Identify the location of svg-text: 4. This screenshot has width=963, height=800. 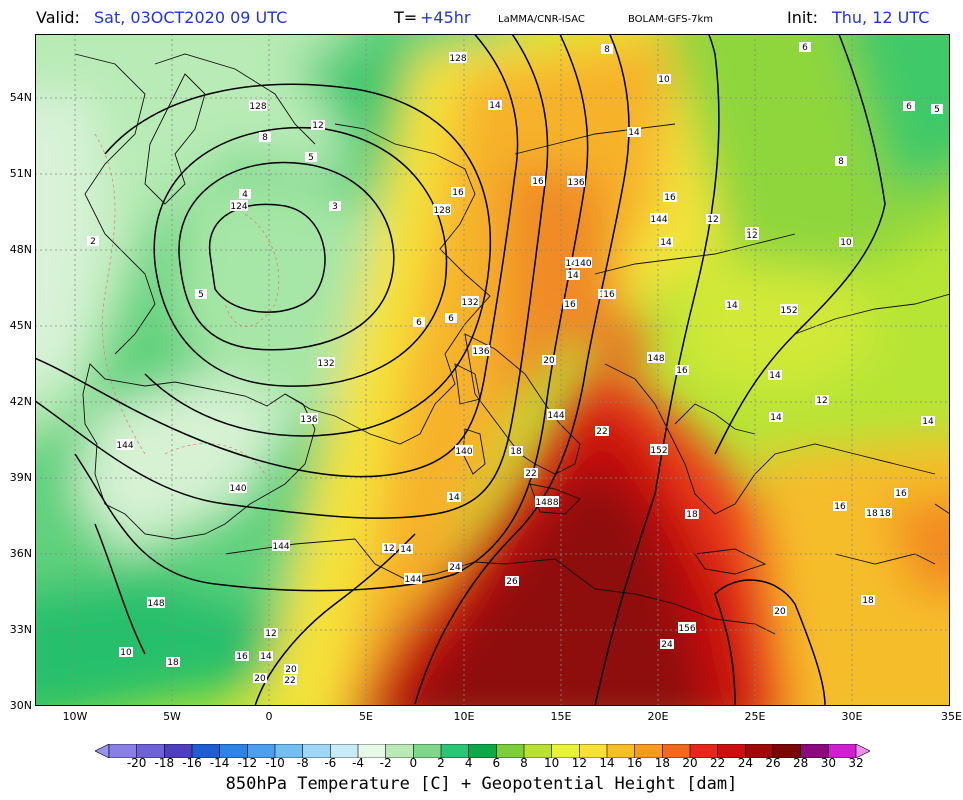
(245, 195).